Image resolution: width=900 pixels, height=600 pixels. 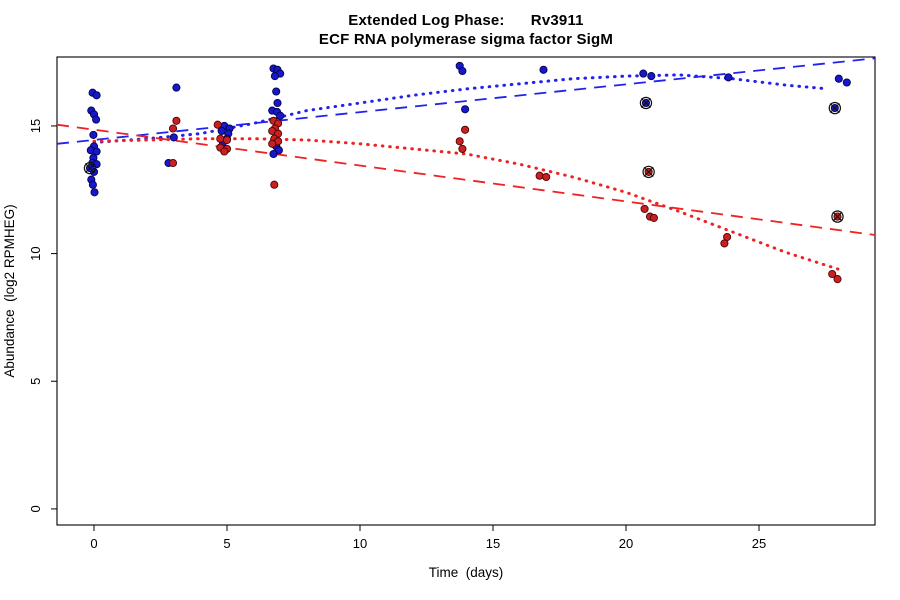 I want to click on y-tick-label: 10, so click(x=35, y=253).